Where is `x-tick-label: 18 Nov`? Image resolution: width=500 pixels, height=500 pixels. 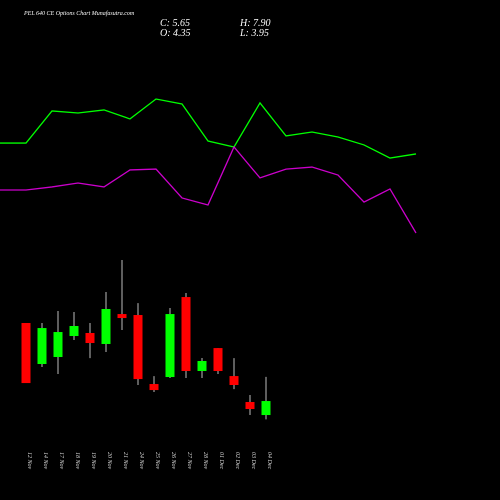
x-tick-label: 18 Nov is located at coordinates (77, 461).